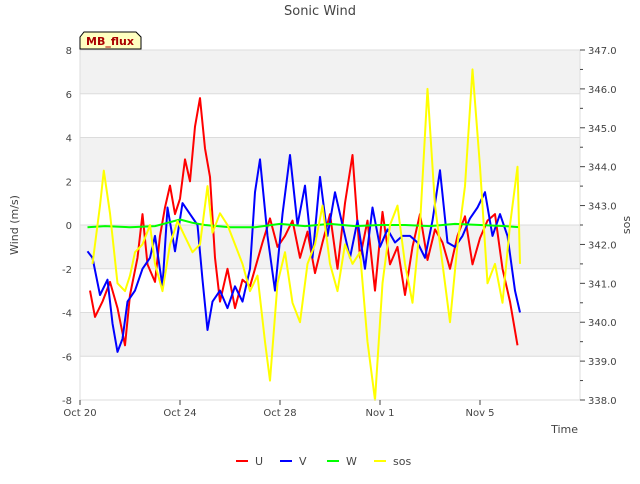  I want to click on x-tick-label: Nov 1, so click(379, 413).